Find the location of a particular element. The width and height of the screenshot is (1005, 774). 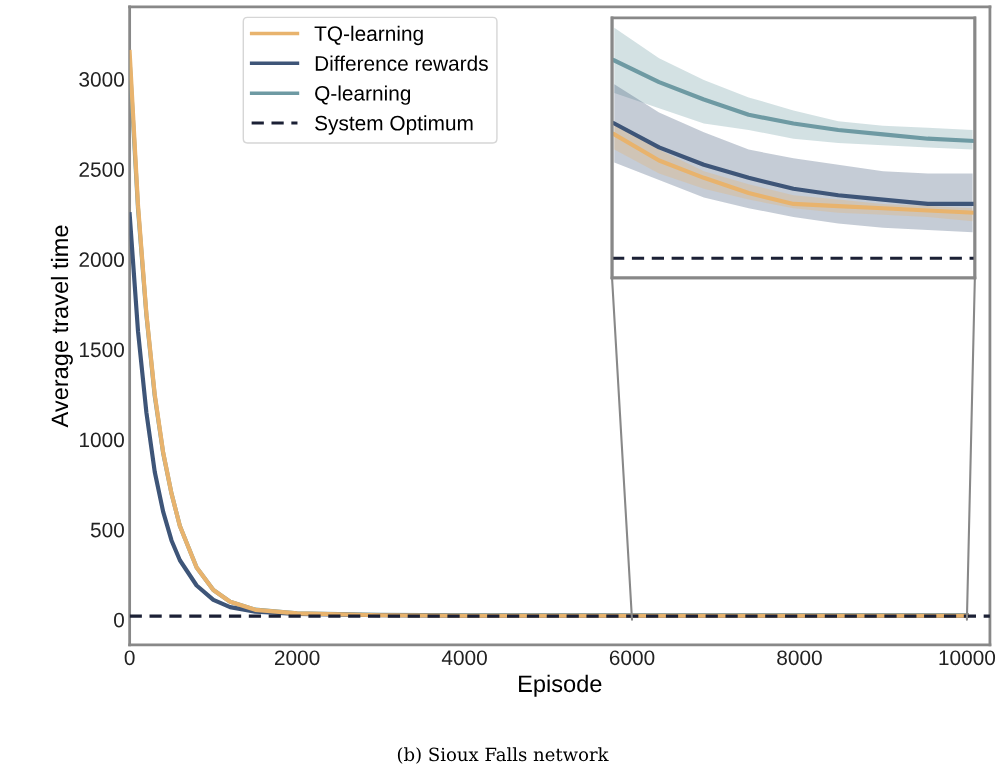

x-tick-label: 10000 is located at coordinates (967, 658).